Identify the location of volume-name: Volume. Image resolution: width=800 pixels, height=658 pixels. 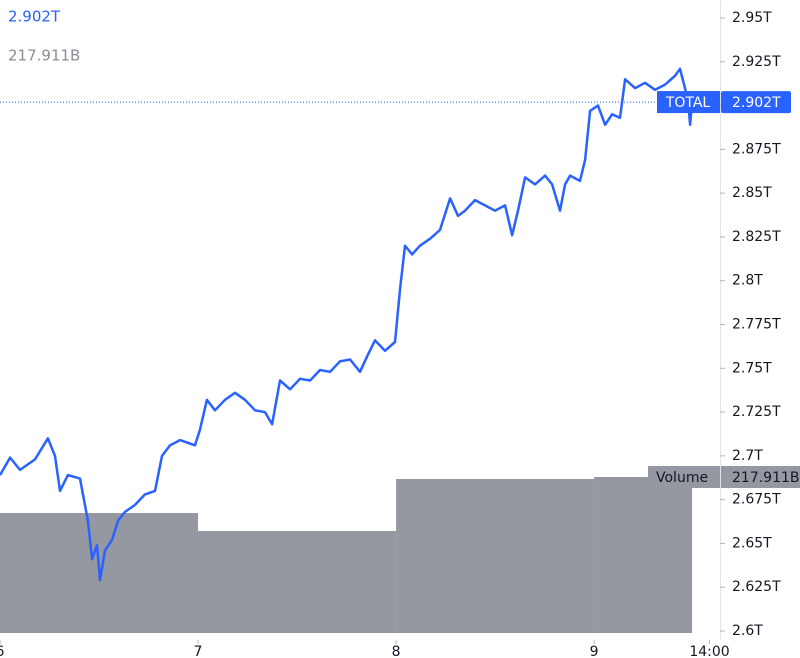
(682, 478).